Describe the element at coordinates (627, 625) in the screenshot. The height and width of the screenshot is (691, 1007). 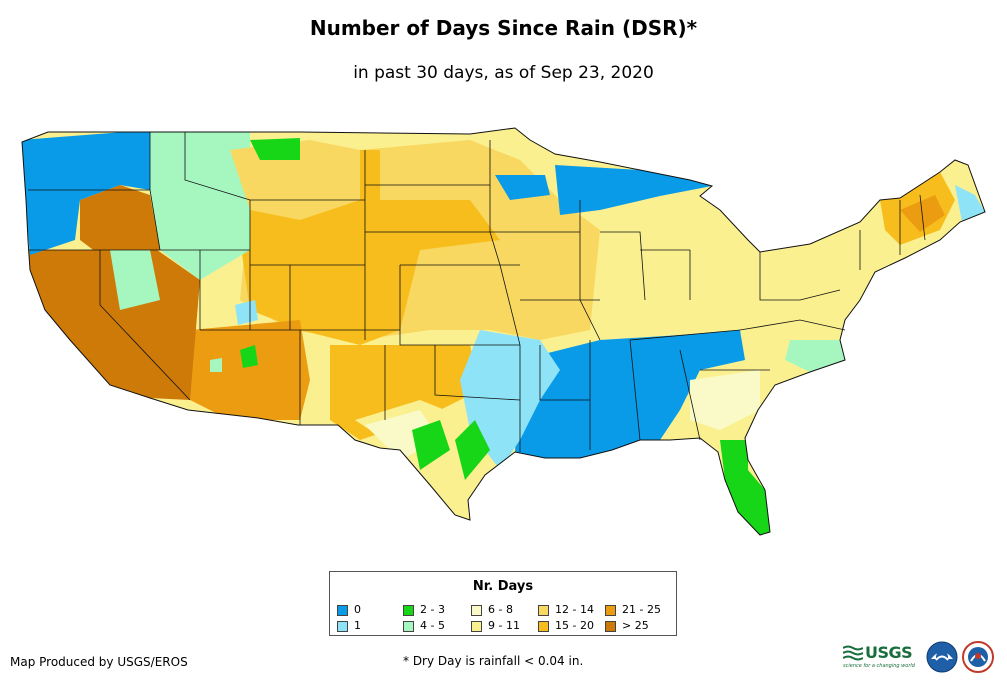
I see `legend-item-9: > 25` at that location.